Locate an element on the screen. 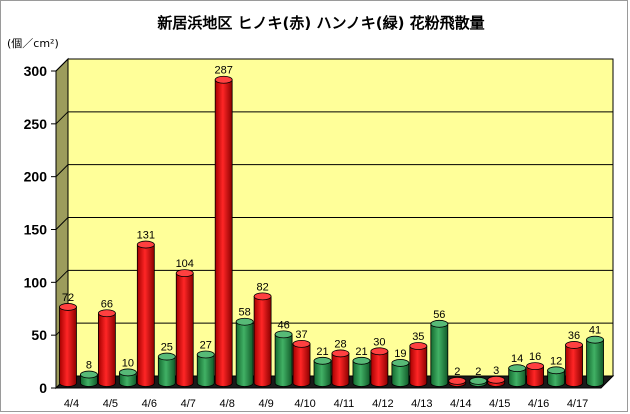  data-label: 56 is located at coordinates (439, 315).